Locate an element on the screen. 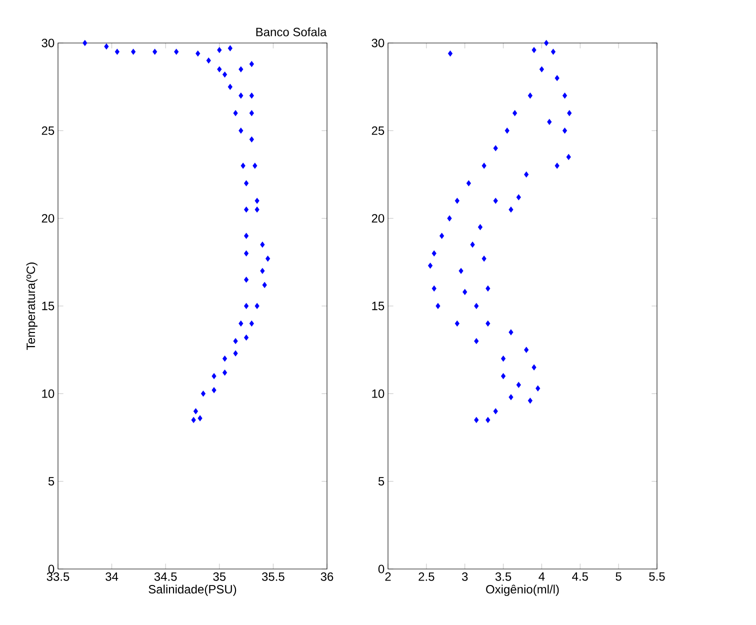  x-tick-label: 35 is located at coordinates (219, 576).